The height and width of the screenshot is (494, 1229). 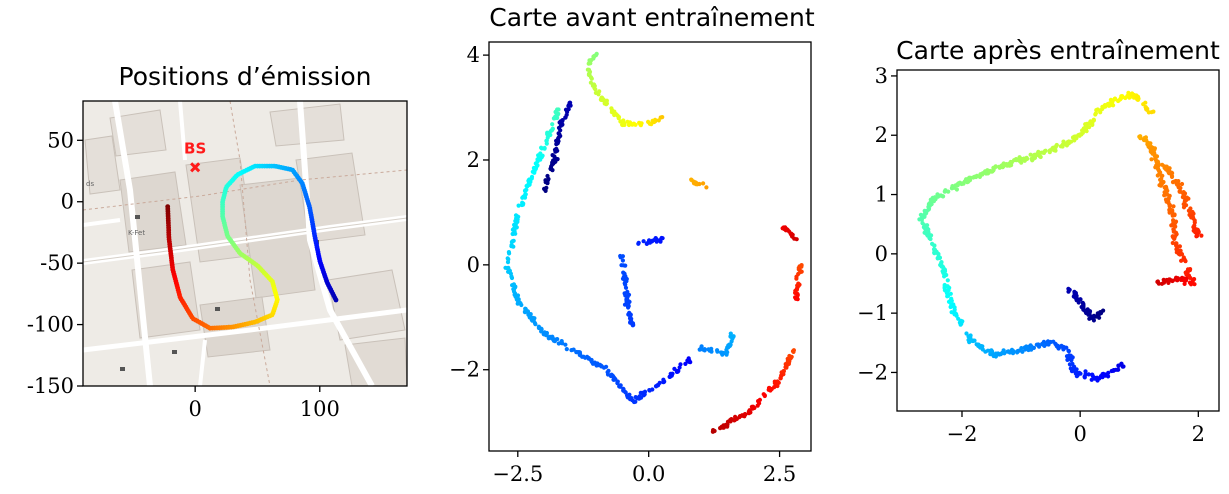 I want to click on x-tick-label: 100, so click(x=320, y=409).